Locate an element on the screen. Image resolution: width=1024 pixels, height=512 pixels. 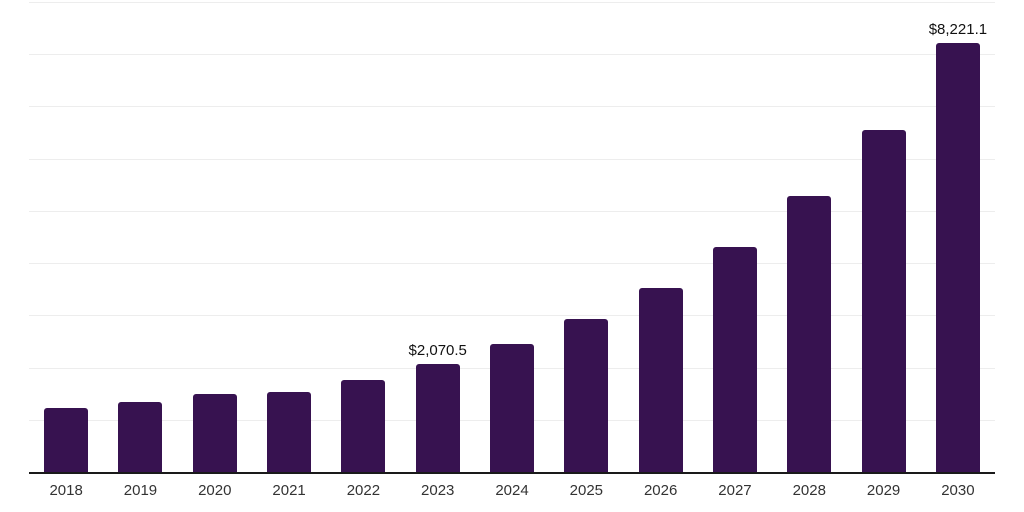
bar-slot-2024 is located at coordinates (512, 237).